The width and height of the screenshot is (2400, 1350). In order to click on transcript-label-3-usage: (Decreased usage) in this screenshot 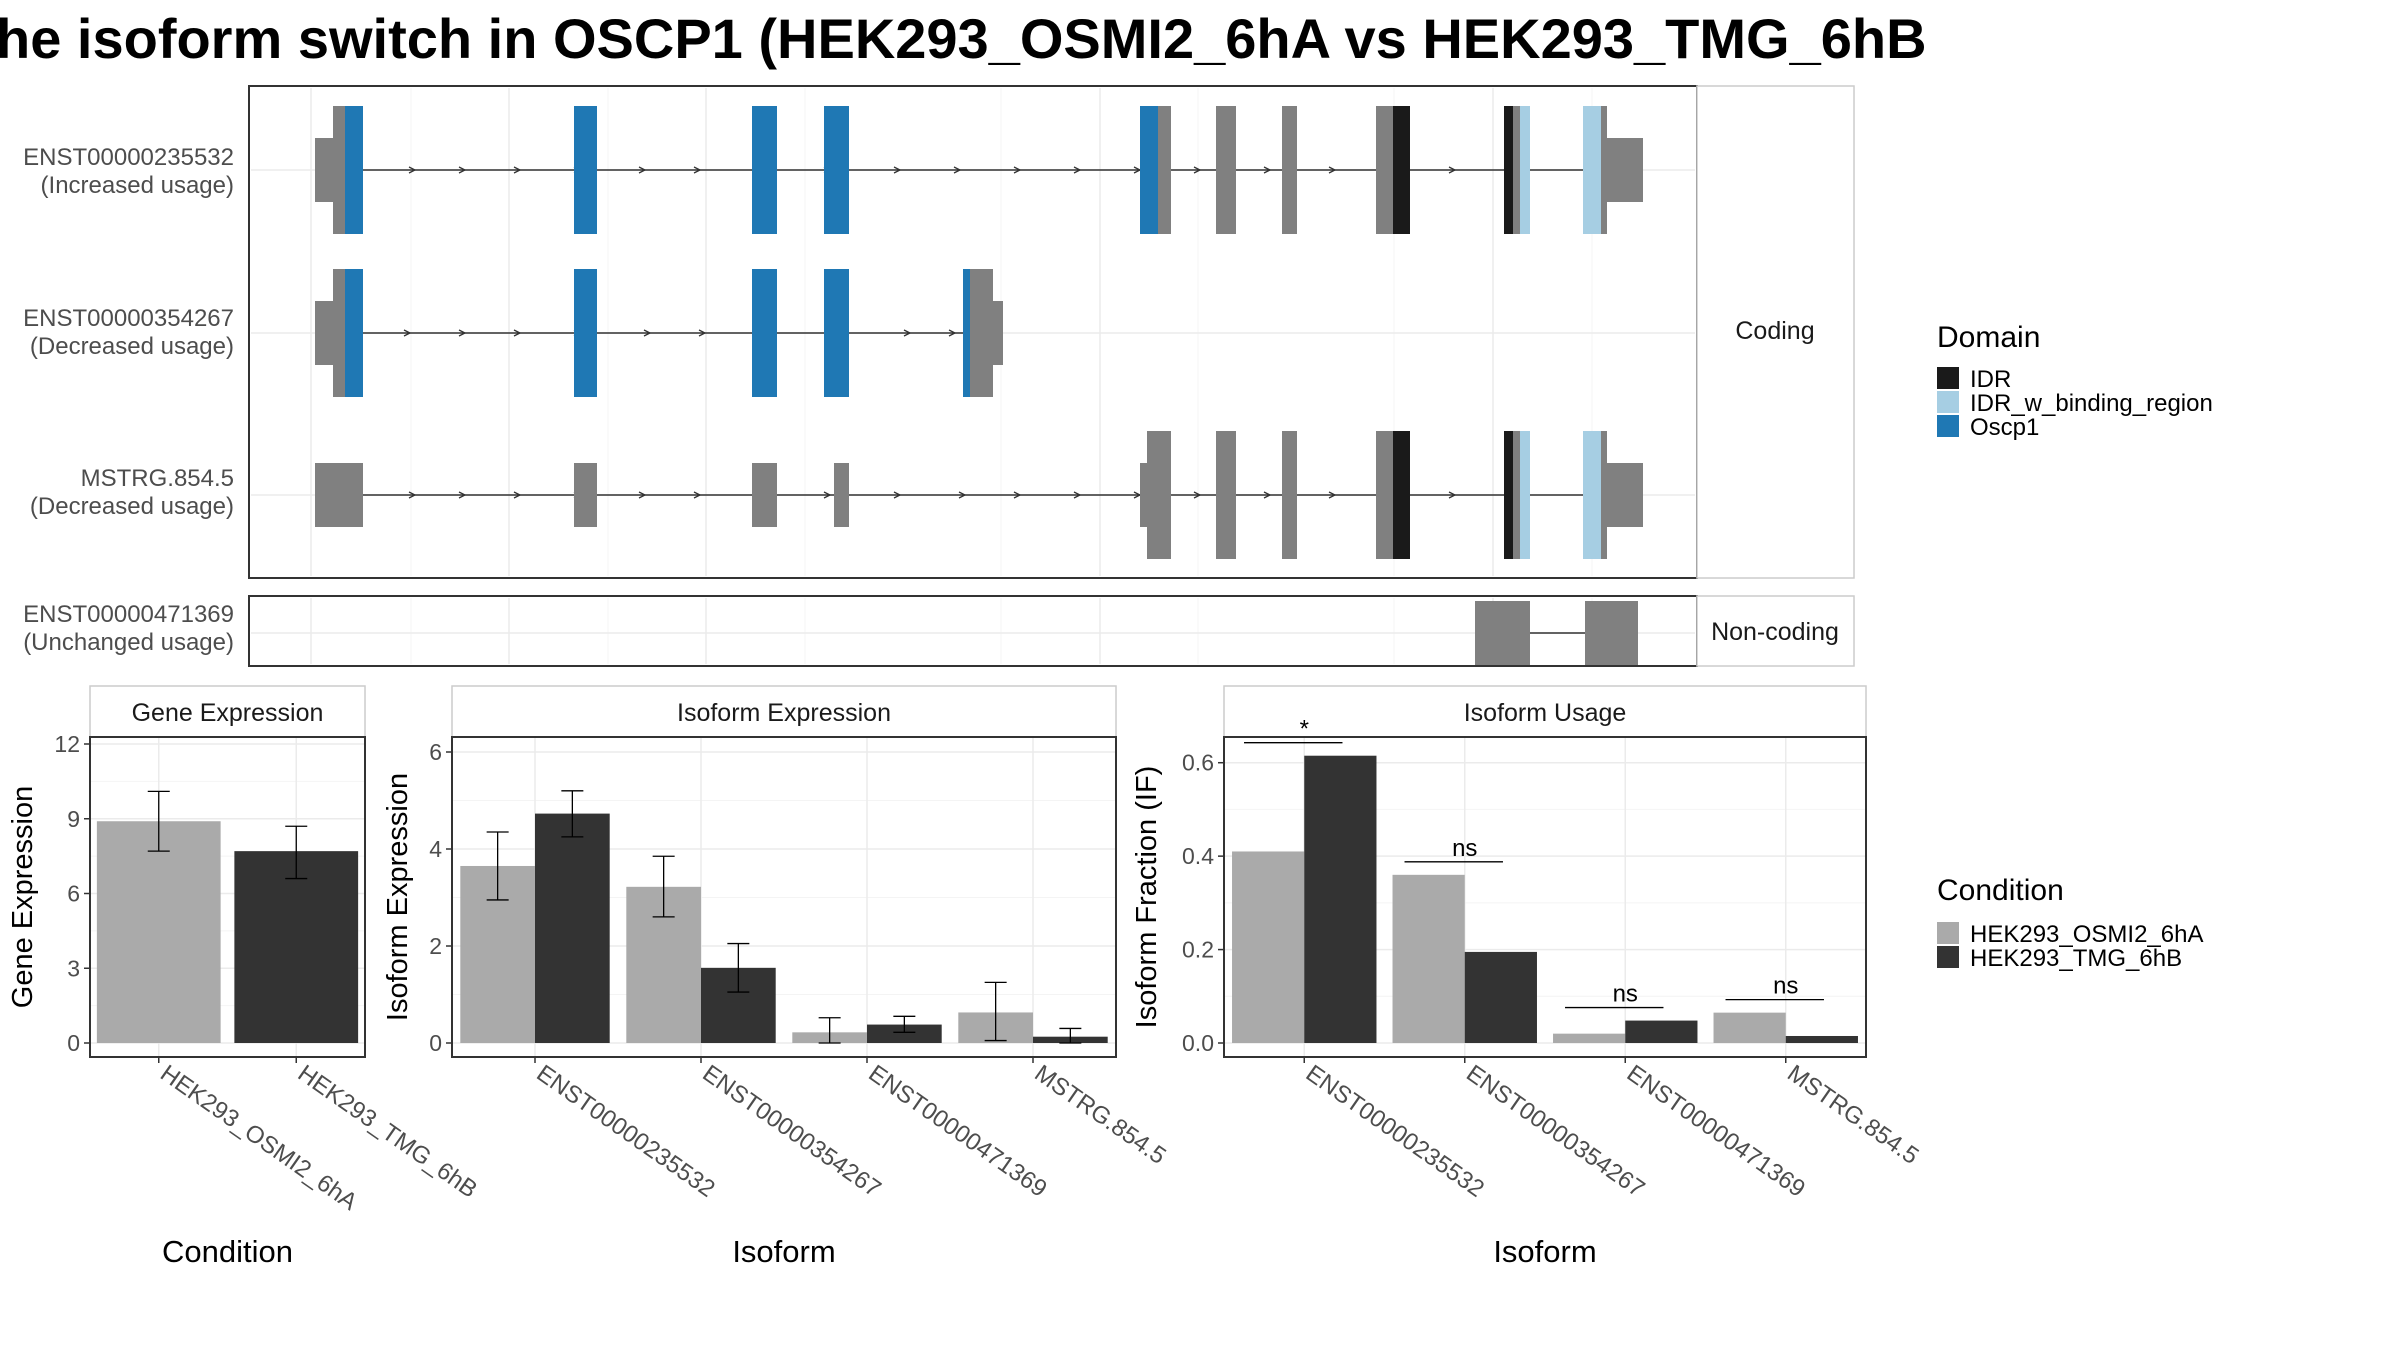, I will do `click(132, 506)`.